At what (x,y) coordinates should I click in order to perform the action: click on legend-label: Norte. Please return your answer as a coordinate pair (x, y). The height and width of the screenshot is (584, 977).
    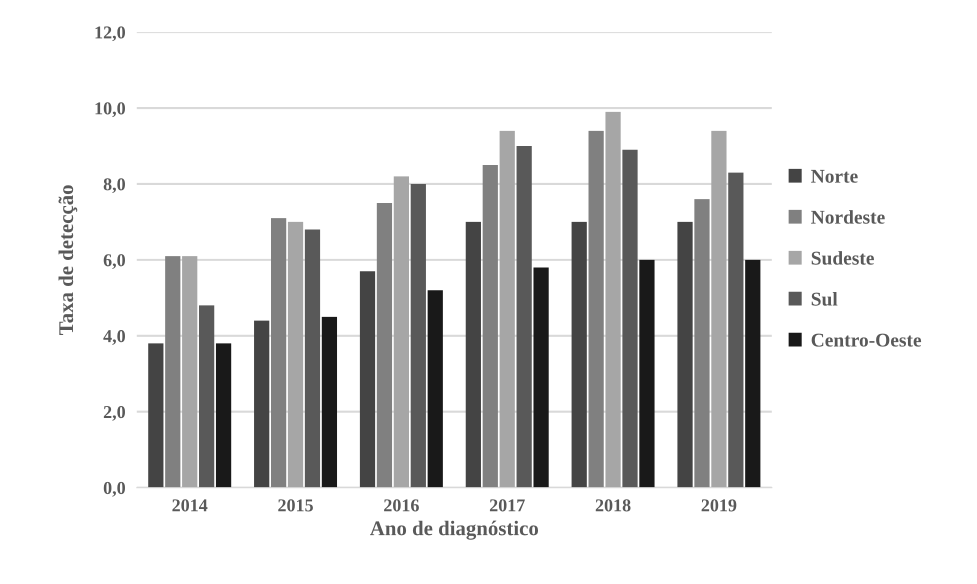
    Looking at the image, I should click on (834, 176).